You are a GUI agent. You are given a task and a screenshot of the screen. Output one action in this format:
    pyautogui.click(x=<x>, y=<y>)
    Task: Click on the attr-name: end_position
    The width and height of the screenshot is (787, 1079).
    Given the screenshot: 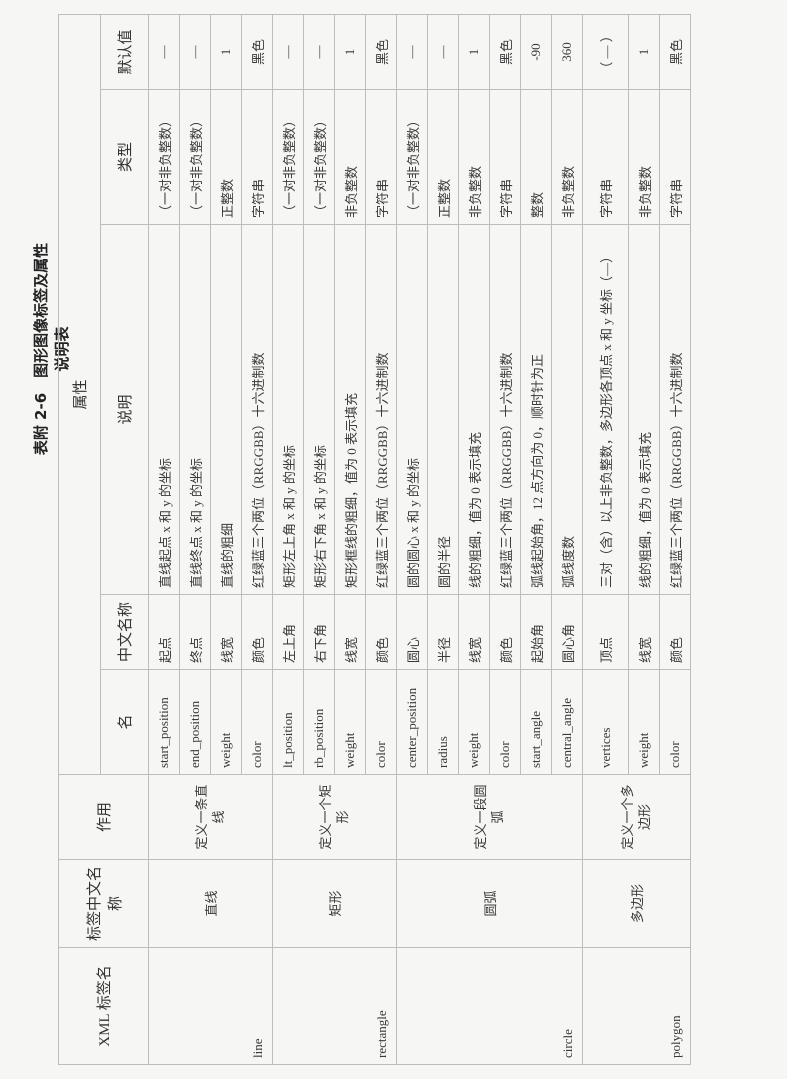 What is the action you would take?
    pyautogui.click(x=195, y=722)
    